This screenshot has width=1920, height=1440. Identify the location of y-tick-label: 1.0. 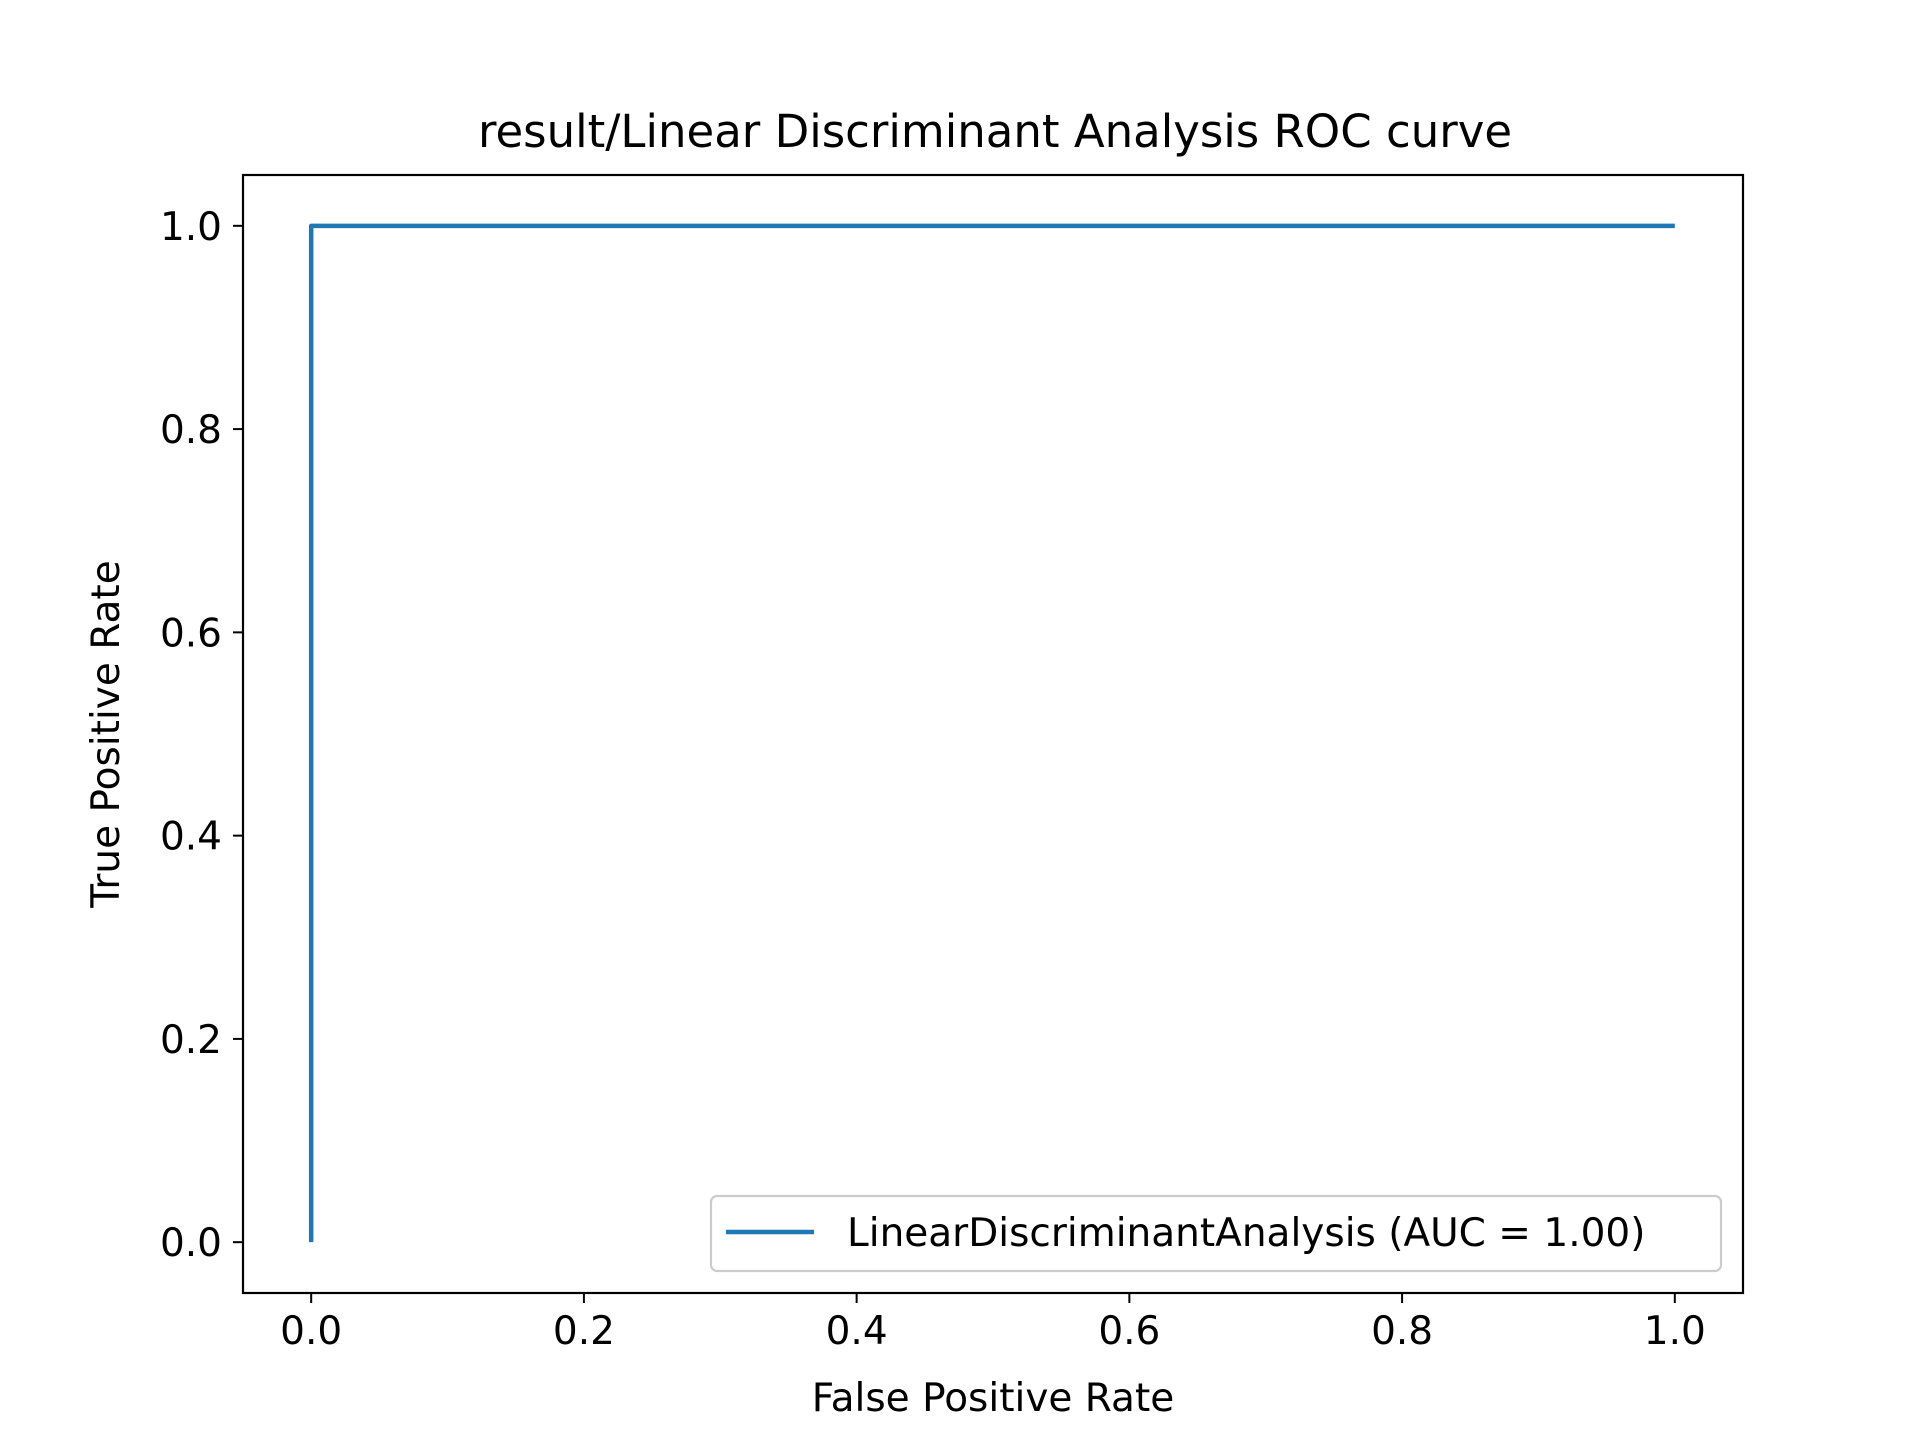
(191, 227).